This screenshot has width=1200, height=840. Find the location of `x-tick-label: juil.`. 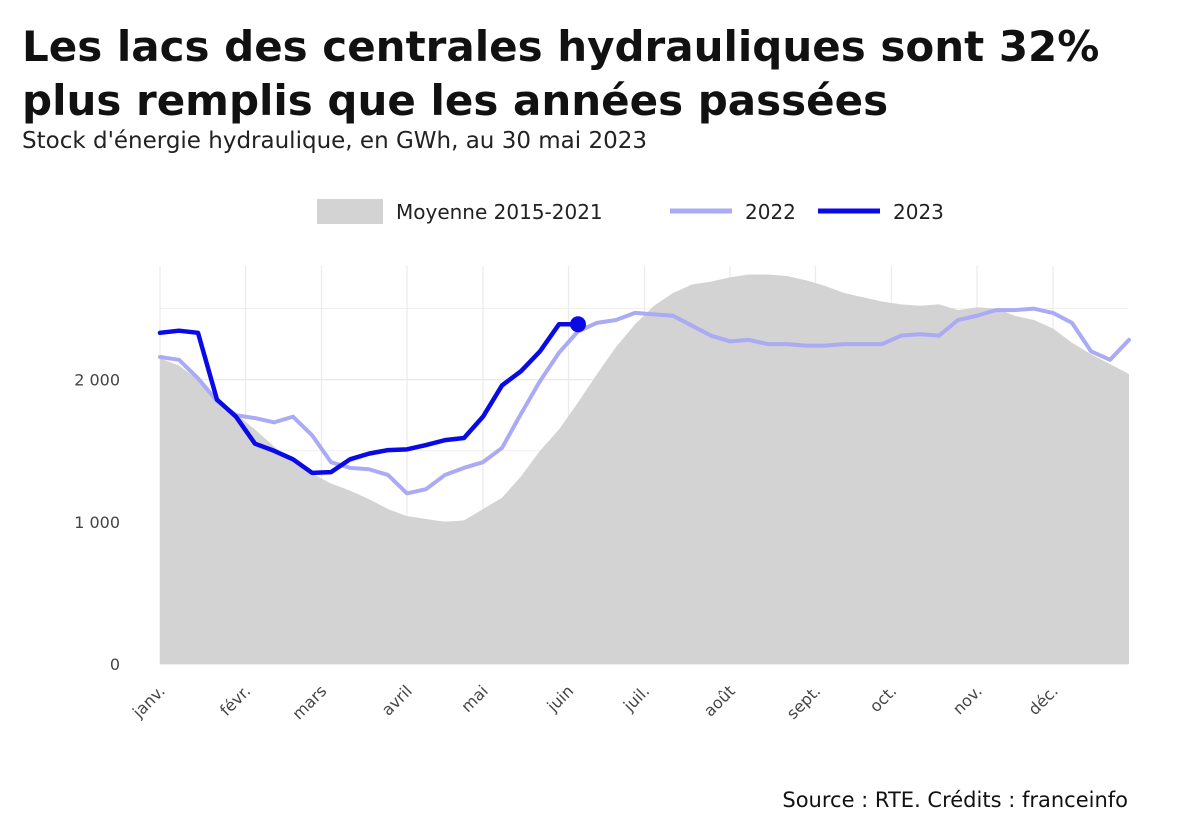

x-tick-label: juil. is located at coordinates (636, 698).